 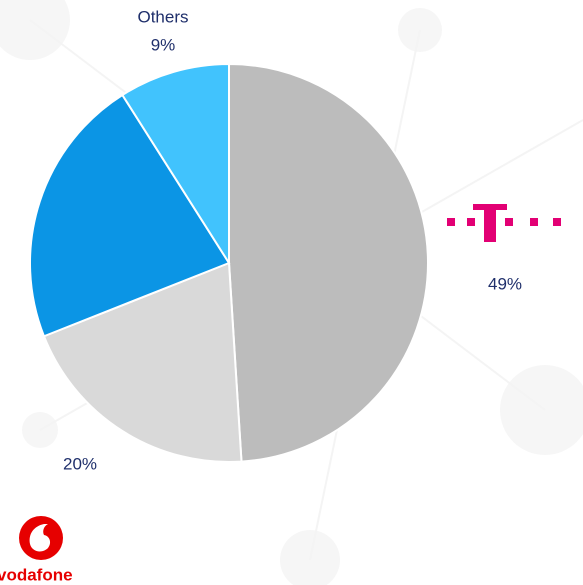 What do you see at coordinates (80, 463) in the screenshot?
I see `value-label: 20%` at bounding box center [80, 463].